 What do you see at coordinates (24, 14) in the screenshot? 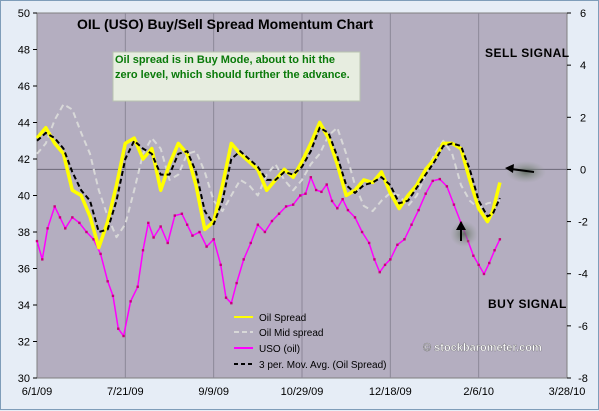
I see `y-left-tick-label: 50` at bounding box center [24, 14].